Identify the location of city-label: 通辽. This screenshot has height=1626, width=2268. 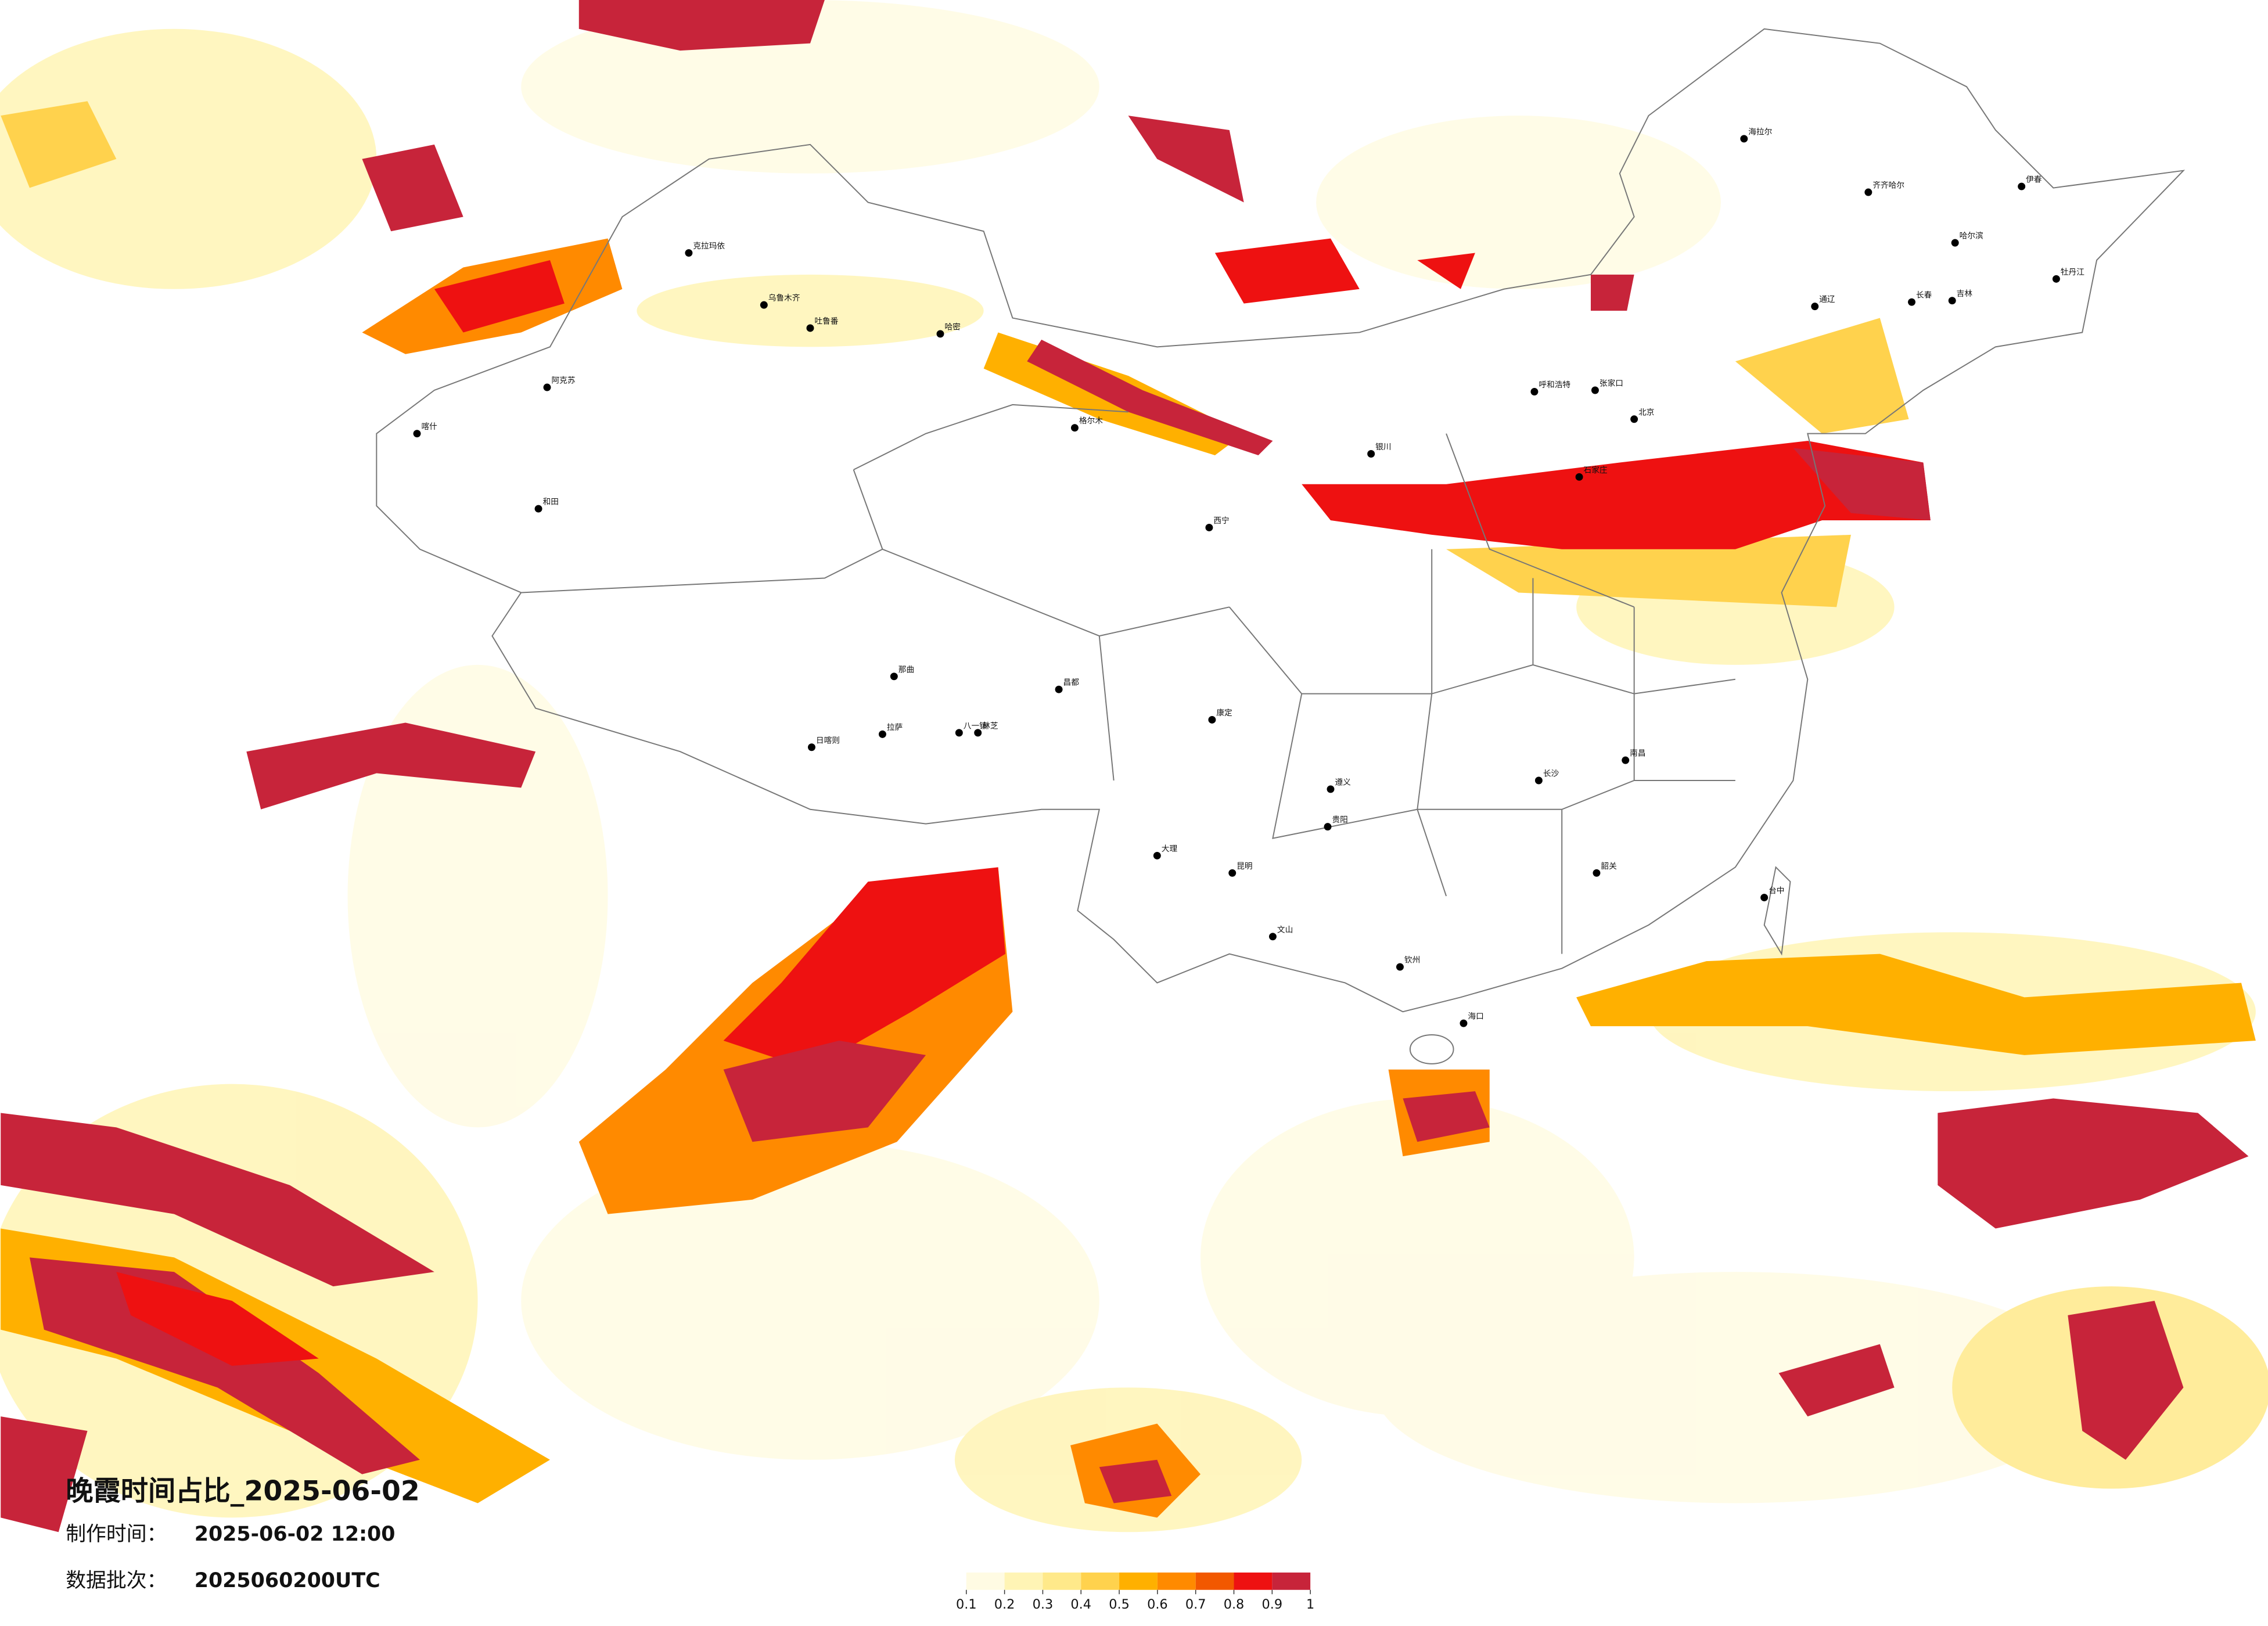
(1827, 299).